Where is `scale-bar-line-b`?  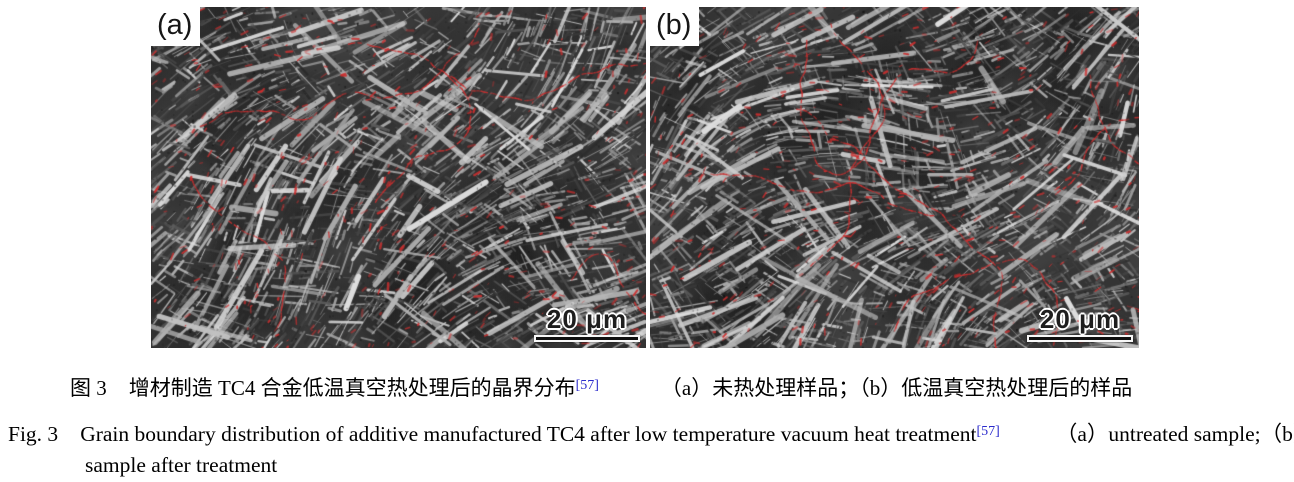
scale-bar-line-b is located at coordinates (1080, 338).